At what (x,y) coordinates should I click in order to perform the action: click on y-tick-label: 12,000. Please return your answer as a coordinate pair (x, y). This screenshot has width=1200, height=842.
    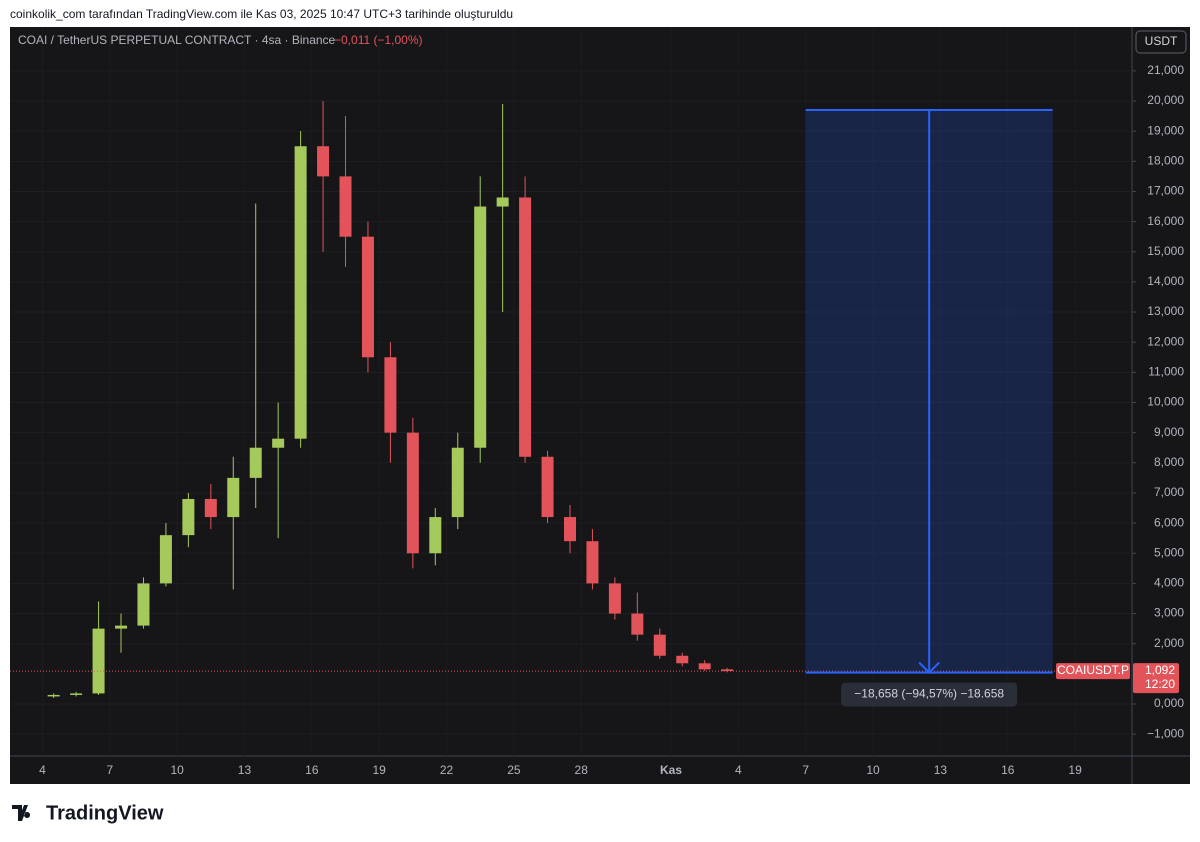
    Looking at the image, I should click on (1165, 341).